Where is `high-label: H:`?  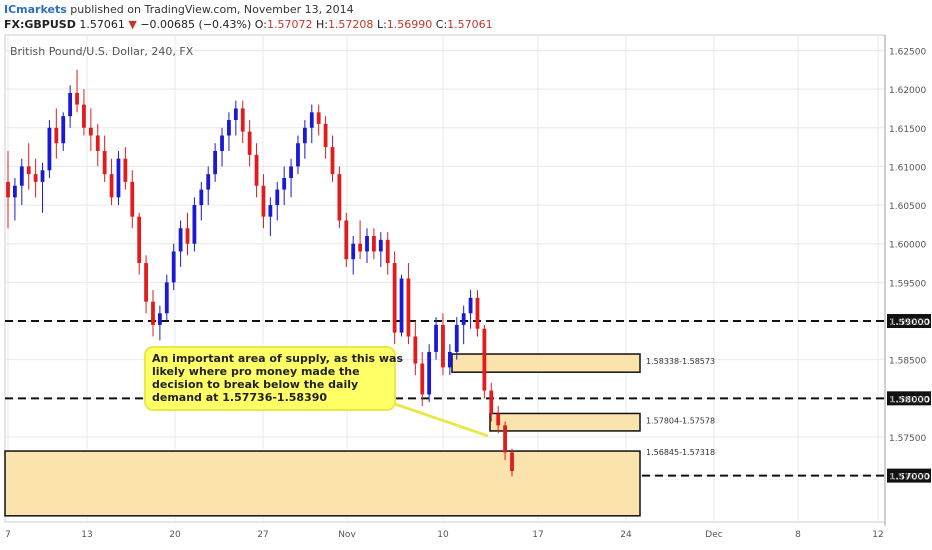 high-label: H: is located at coordinates (321, 24).